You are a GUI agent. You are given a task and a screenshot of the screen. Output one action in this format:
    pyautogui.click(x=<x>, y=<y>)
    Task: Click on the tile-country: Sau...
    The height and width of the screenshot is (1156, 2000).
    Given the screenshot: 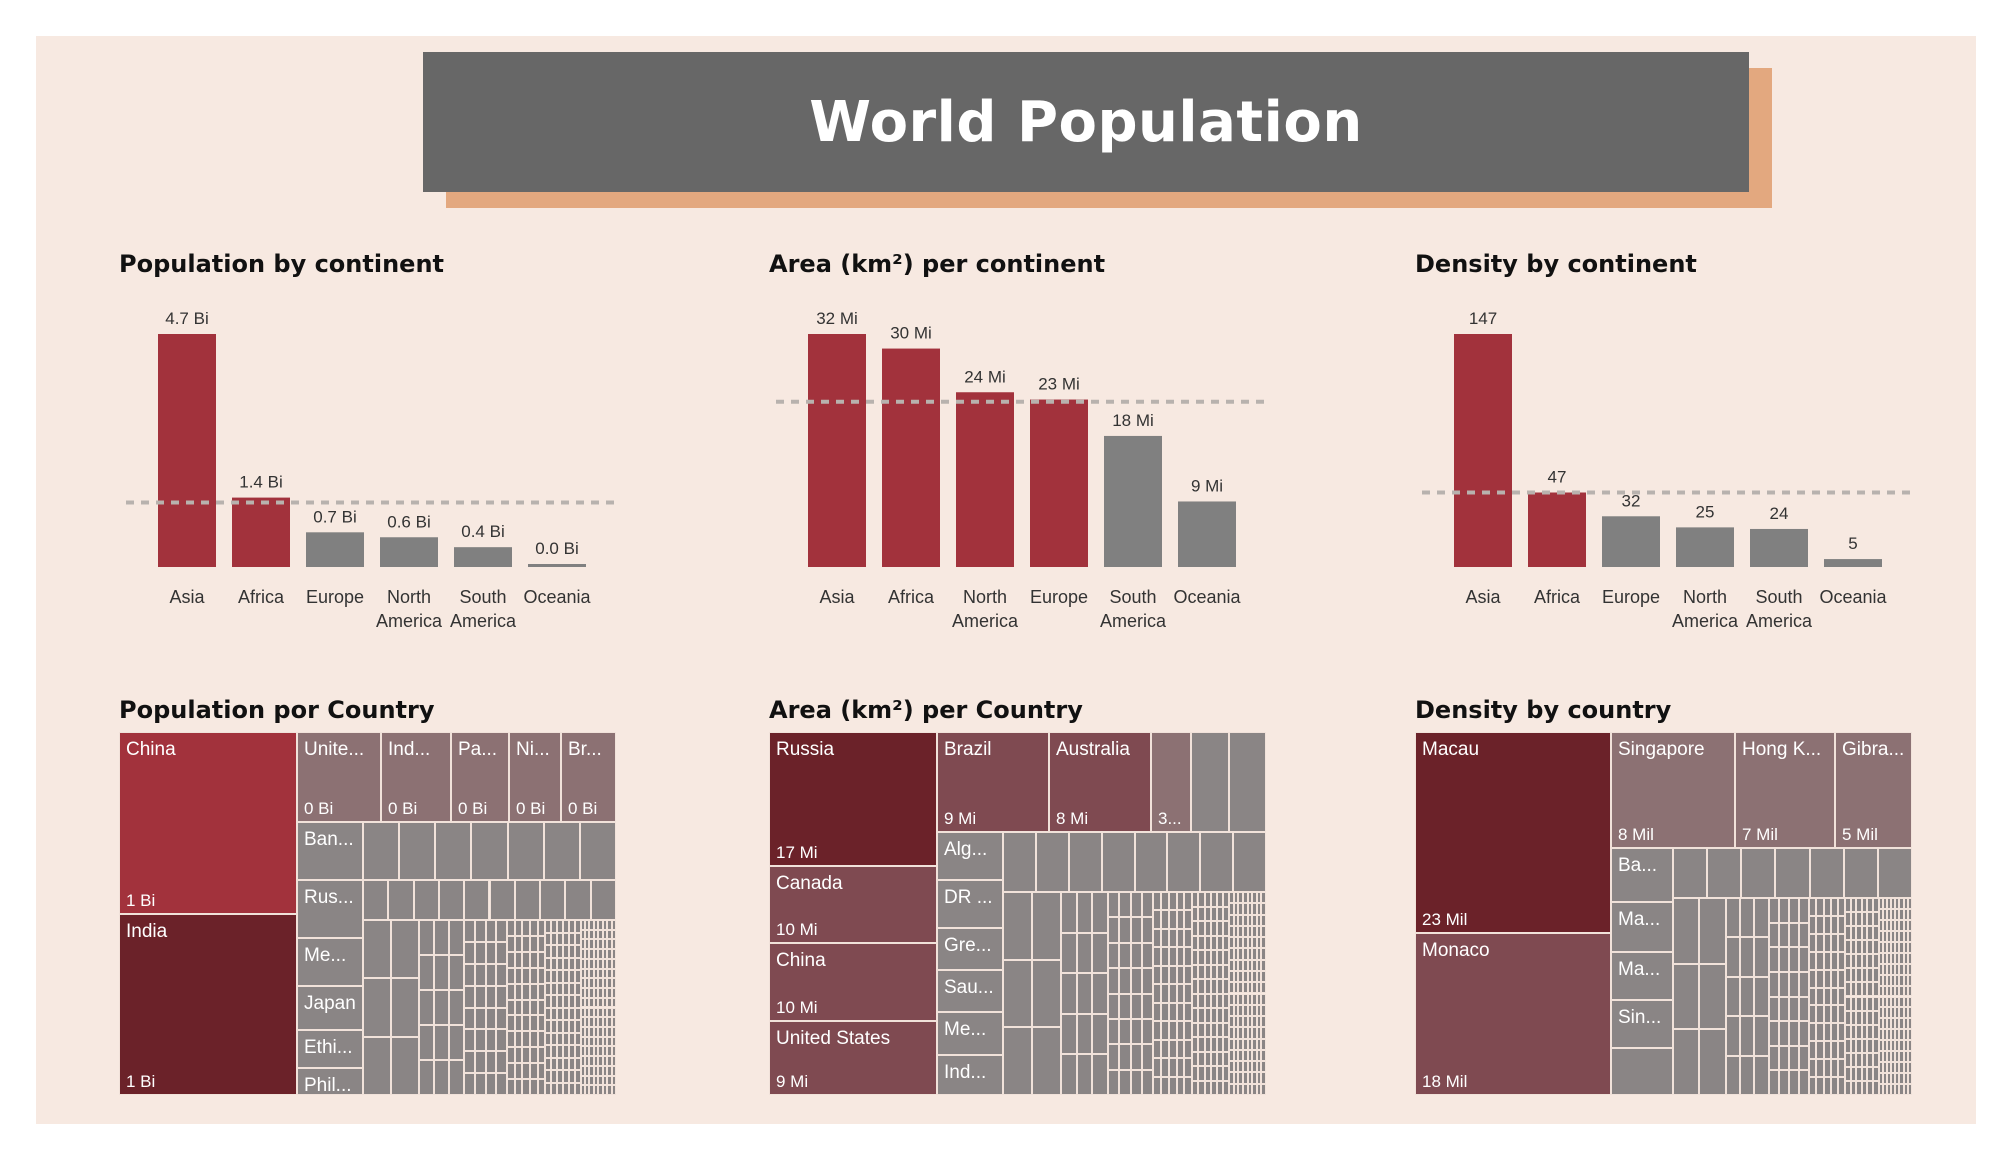 What is the action you would take?
    pyautogui.click(x=970, y=991)
    